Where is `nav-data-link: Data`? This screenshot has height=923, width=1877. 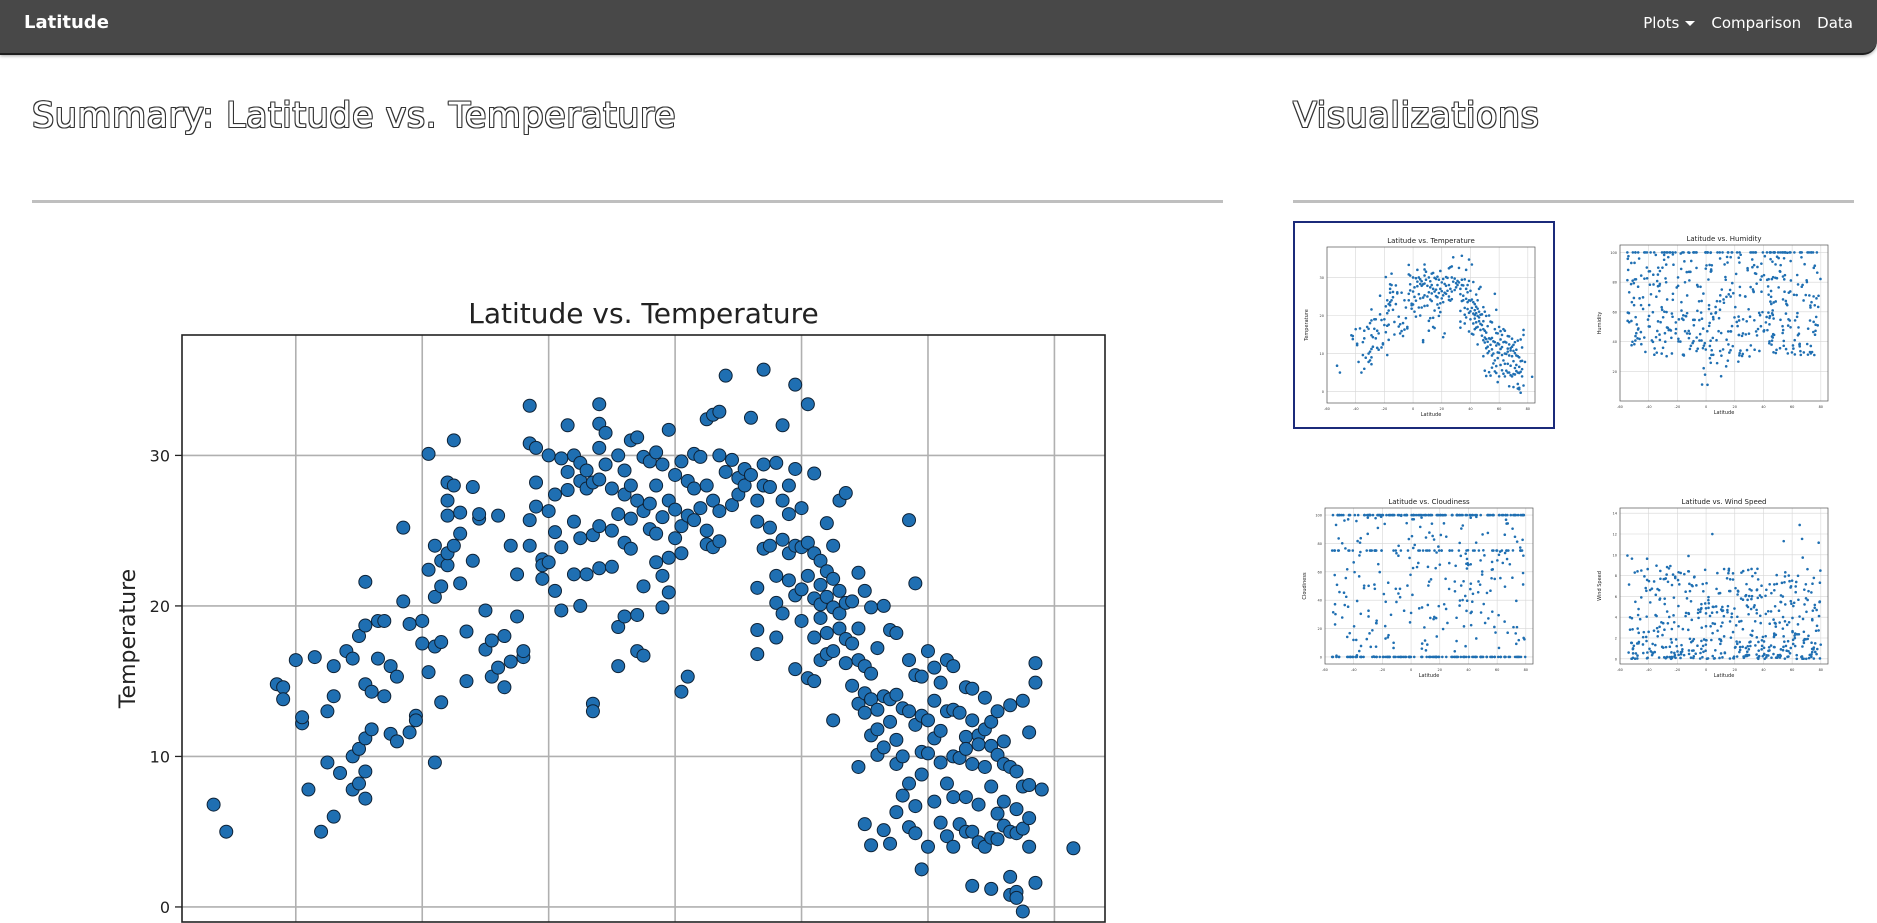 nav-data-link: Data is located at coordinates (1835, 23).